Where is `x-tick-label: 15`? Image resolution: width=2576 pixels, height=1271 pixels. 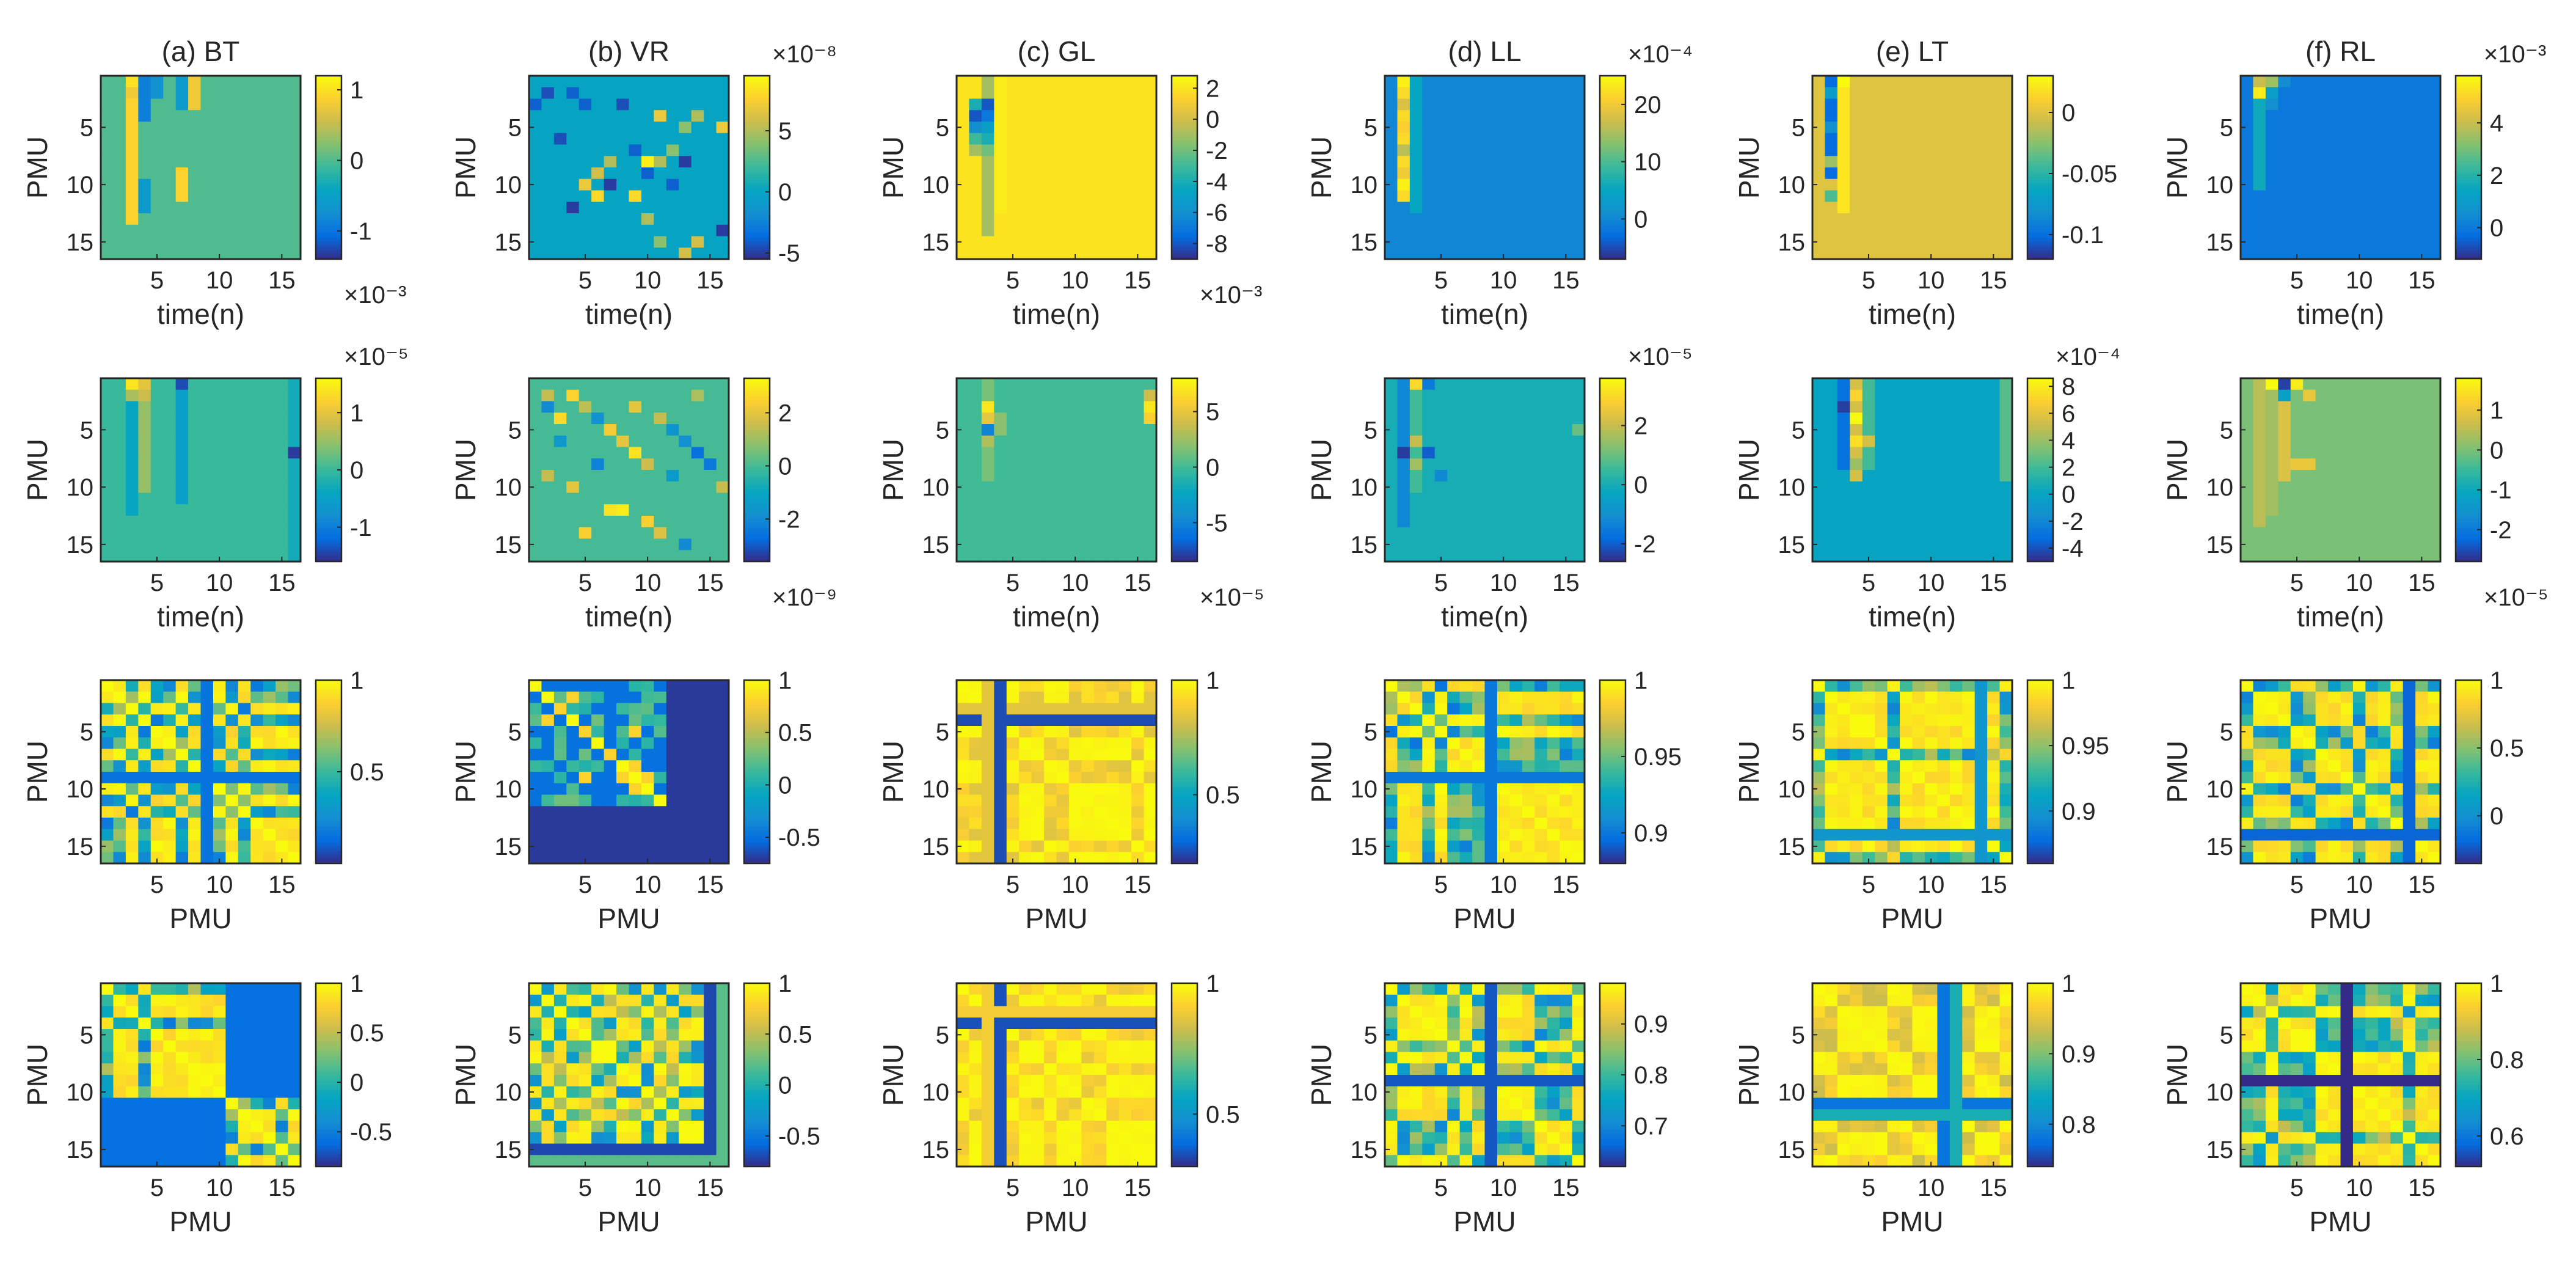 x-tick-label: 15 is located at coordinates (282, 885).